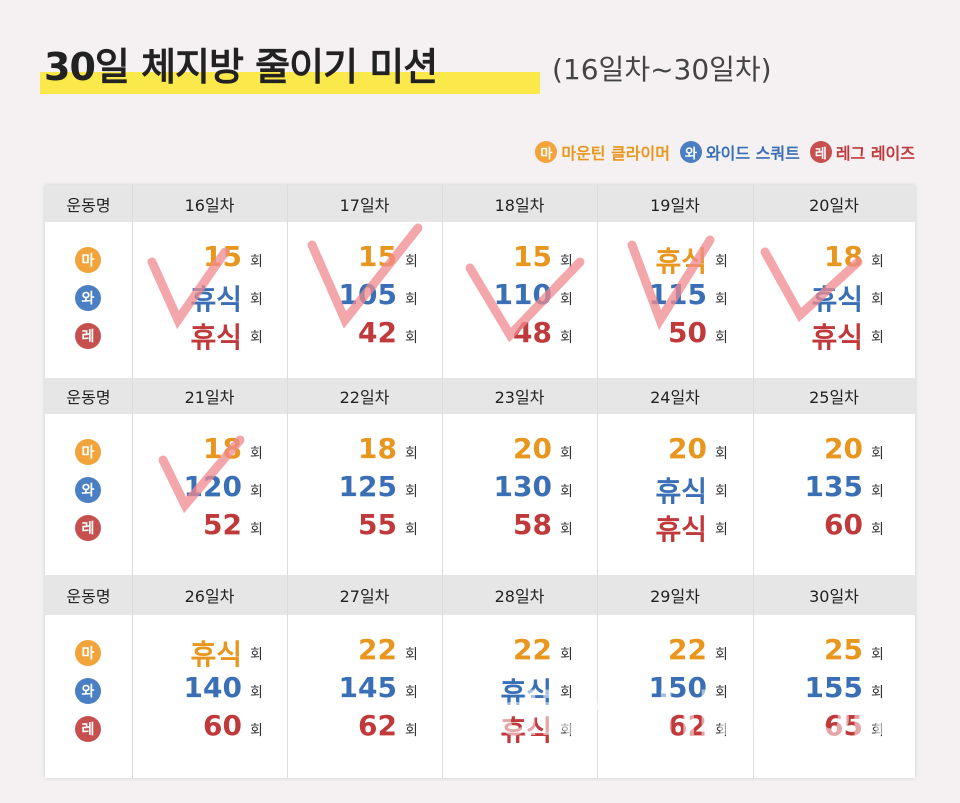 The height and width of the screenshot is (803, 960). Describe the element at coordinates (833, 486) in the screenshot. I see `cell-value: 135` at that location.